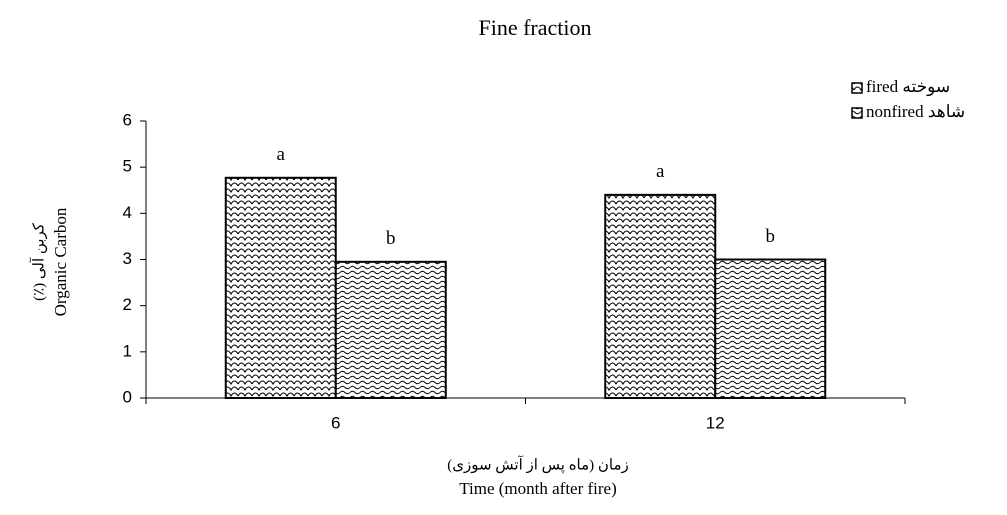 This screenshot has width=1007, height=515. What do you see at coordinates (127, 258) in the screenshot?
I see `y-tick-label: 3` at bounding box center [127, 258].